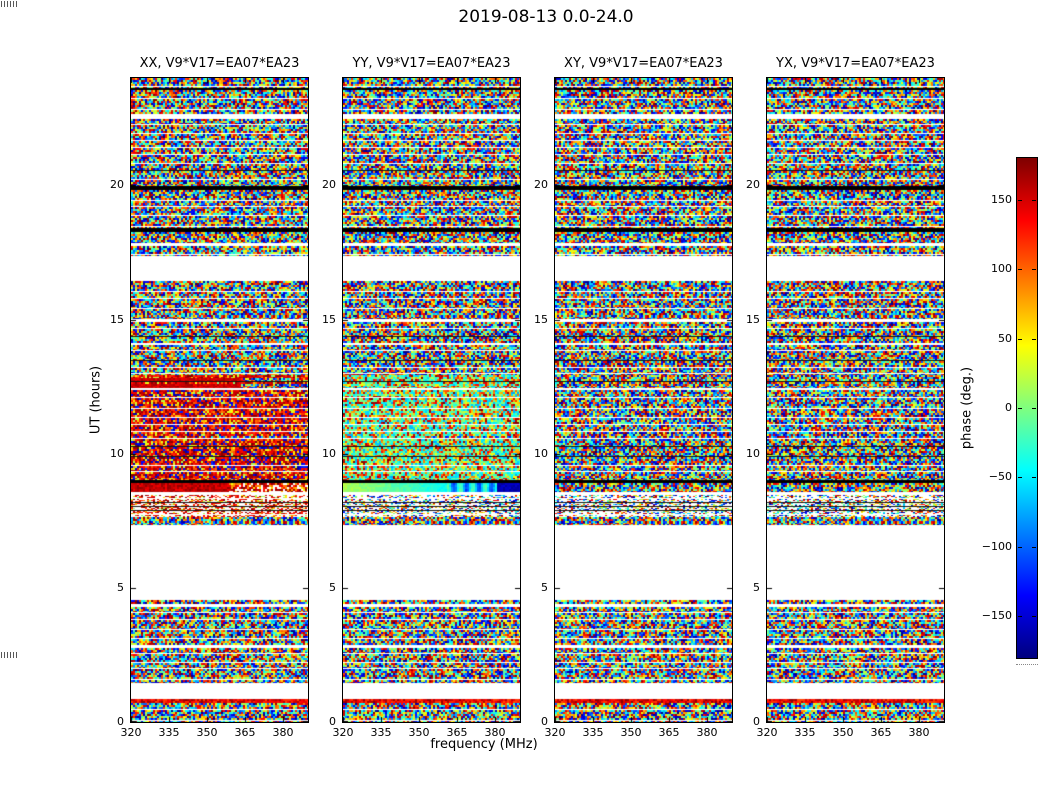 The height and width of the screenshot is (800, 1050). What do you see at coordinates (546, 17) in the screenshot?
I see `figure-title: 2019-08-13 0.0-24.0` at bounding box center [546, 17].